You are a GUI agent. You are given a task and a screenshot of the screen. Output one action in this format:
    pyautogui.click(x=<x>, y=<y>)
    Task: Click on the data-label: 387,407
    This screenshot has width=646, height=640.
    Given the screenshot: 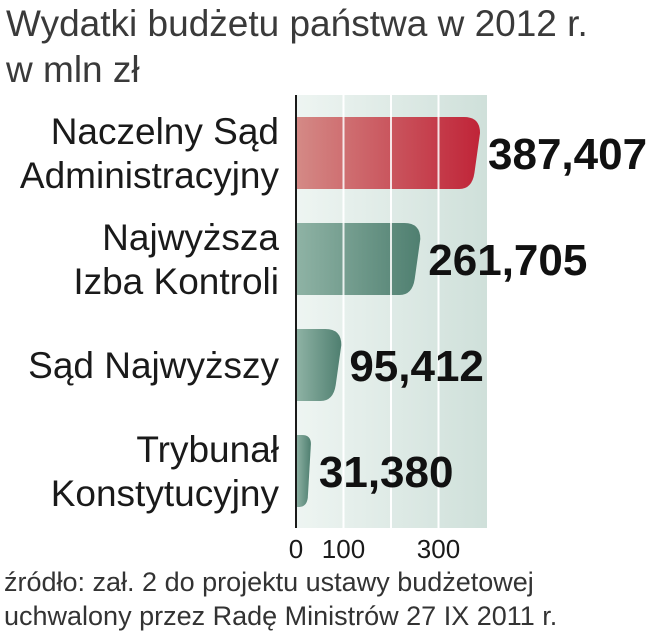 What is the action you would take?
    pyautogui.click(x=567, y=154)
    